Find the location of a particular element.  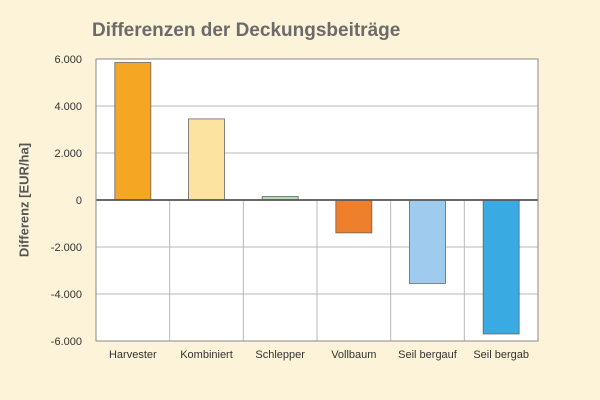

y-tick-label-1: 4.000 is located at coordinates (68, 107).